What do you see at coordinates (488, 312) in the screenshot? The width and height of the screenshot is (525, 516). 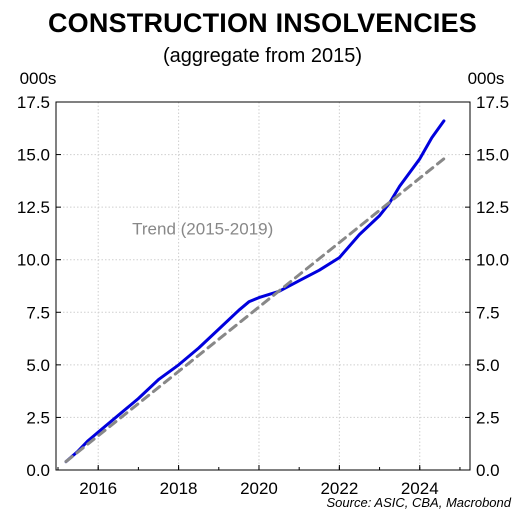 I see `y-tick-label-right: 7.5` at bounding box center [488, 312].